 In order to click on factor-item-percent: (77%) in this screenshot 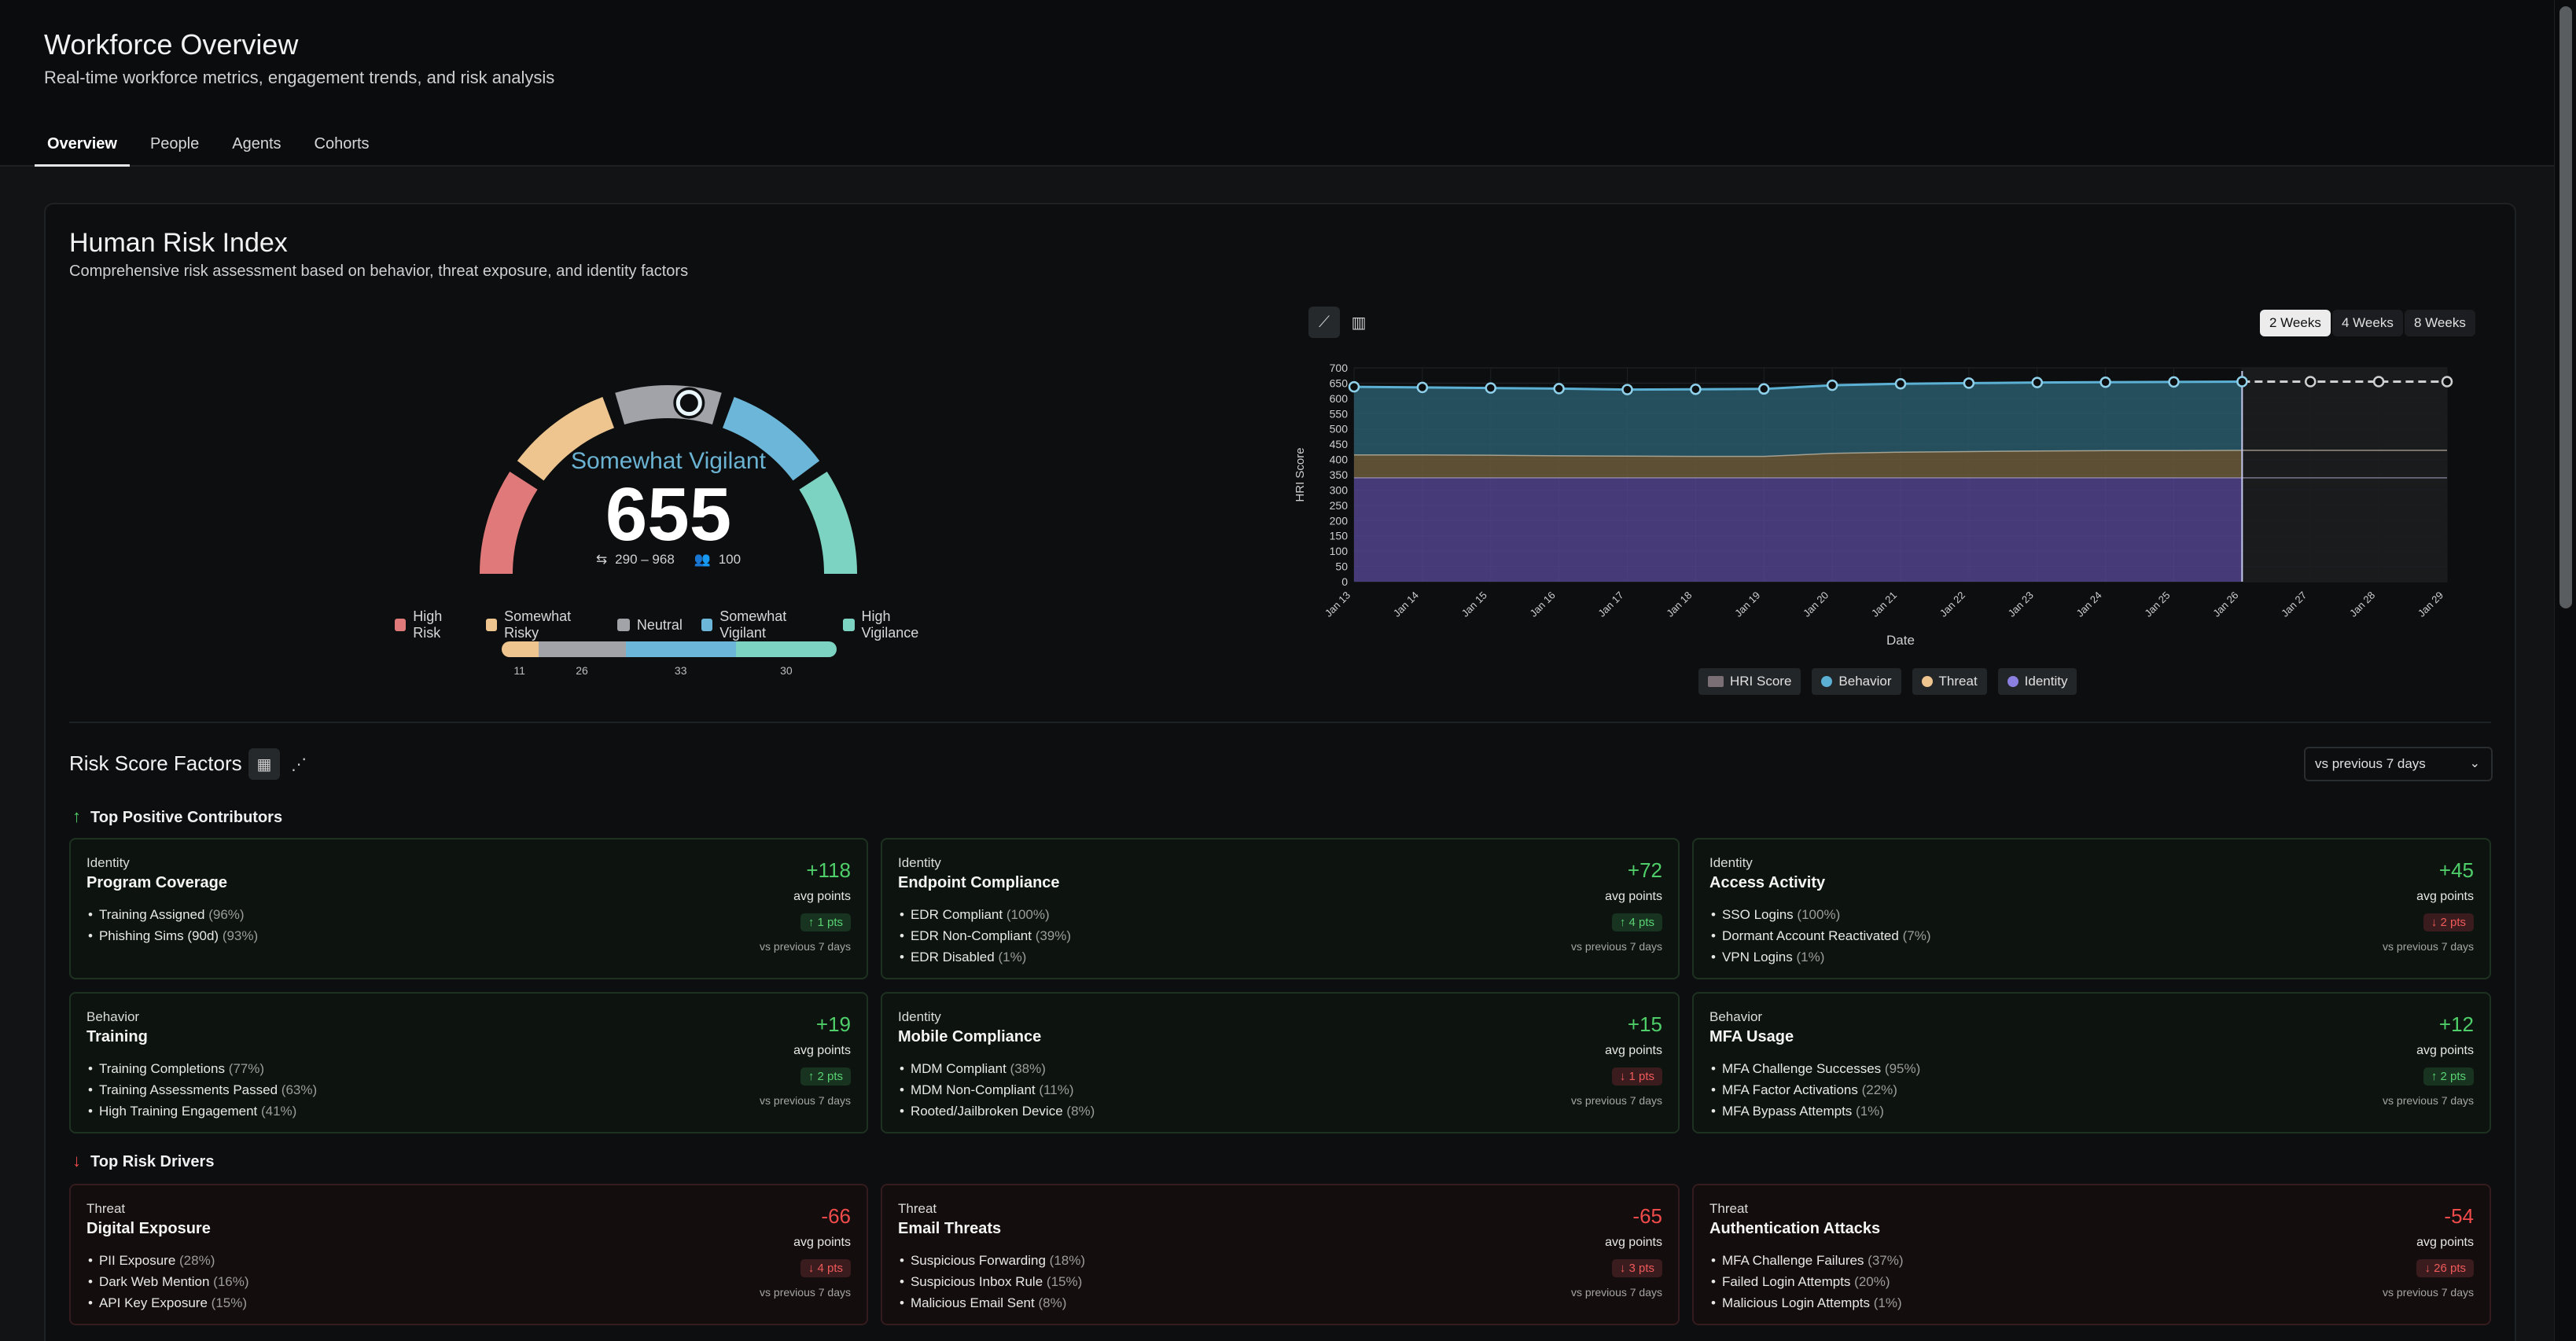, I will do `click(246, 1068)`.